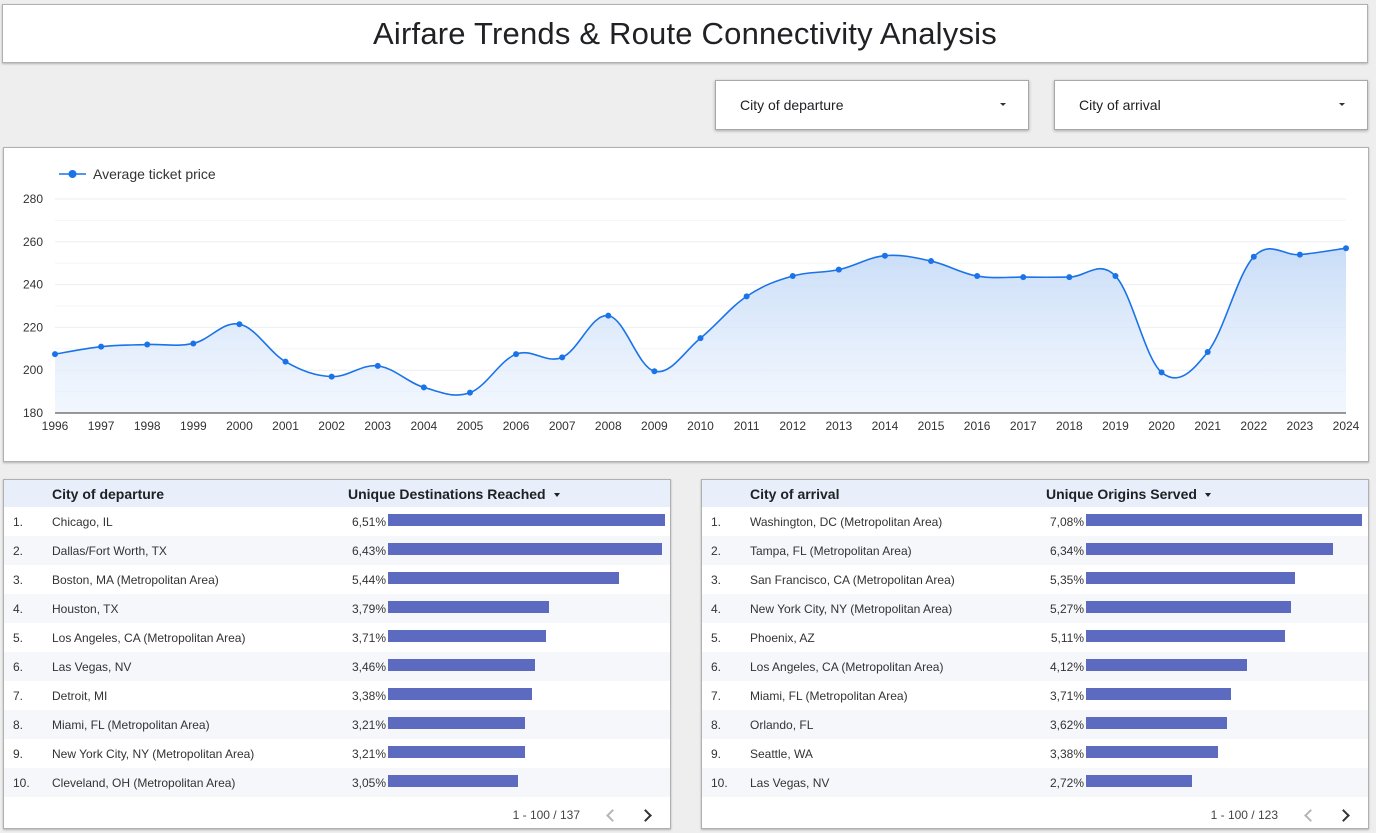 The height and width of the screenshot is (833, 1376). I want to click on table-row: 2. Tampa, FL (Metropolitan Area) 6,34%, so click(1035, 550).